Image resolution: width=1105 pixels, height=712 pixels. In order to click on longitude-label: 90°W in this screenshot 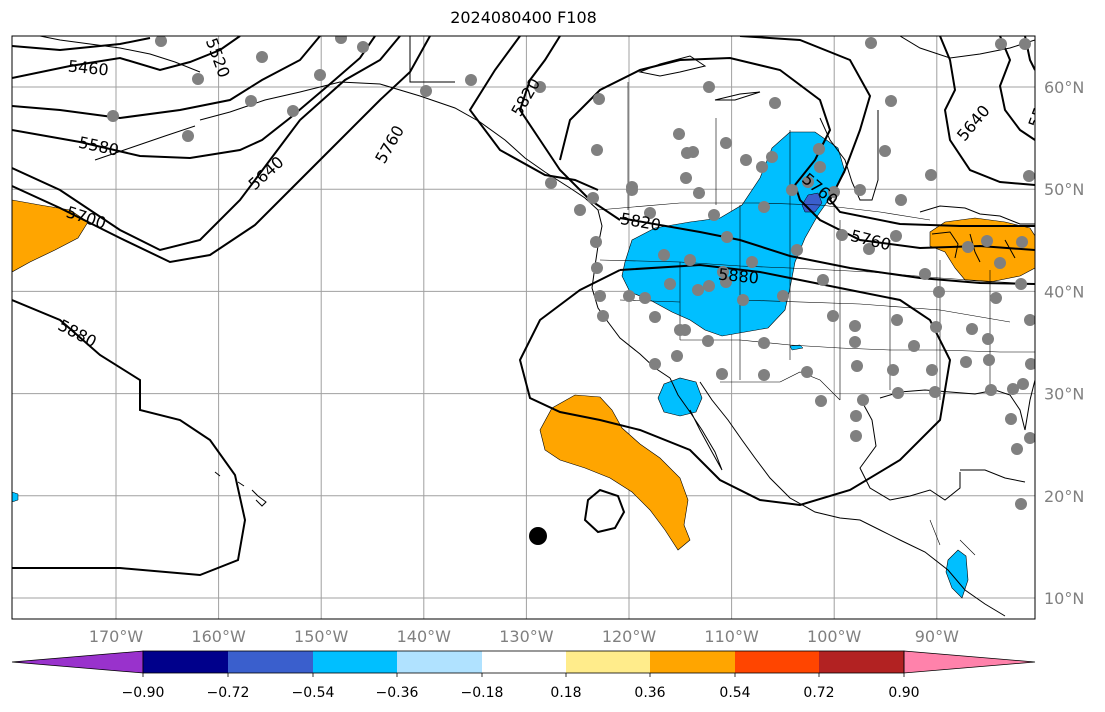, I will do `click(937, 636)`.